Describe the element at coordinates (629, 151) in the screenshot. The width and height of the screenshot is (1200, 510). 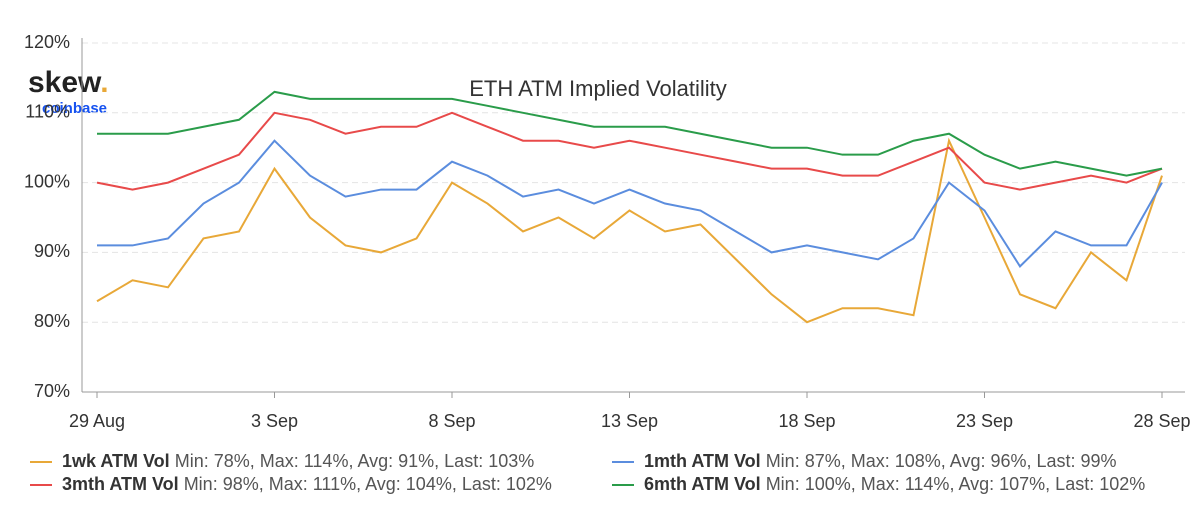
I see `series-line` at that location.